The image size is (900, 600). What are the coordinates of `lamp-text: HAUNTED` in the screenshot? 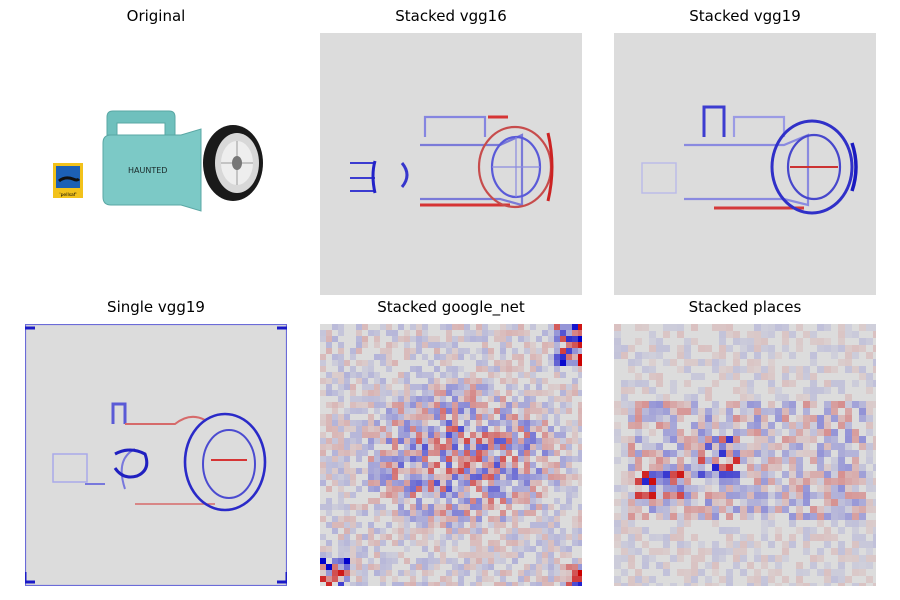 It's located at (147, 170).